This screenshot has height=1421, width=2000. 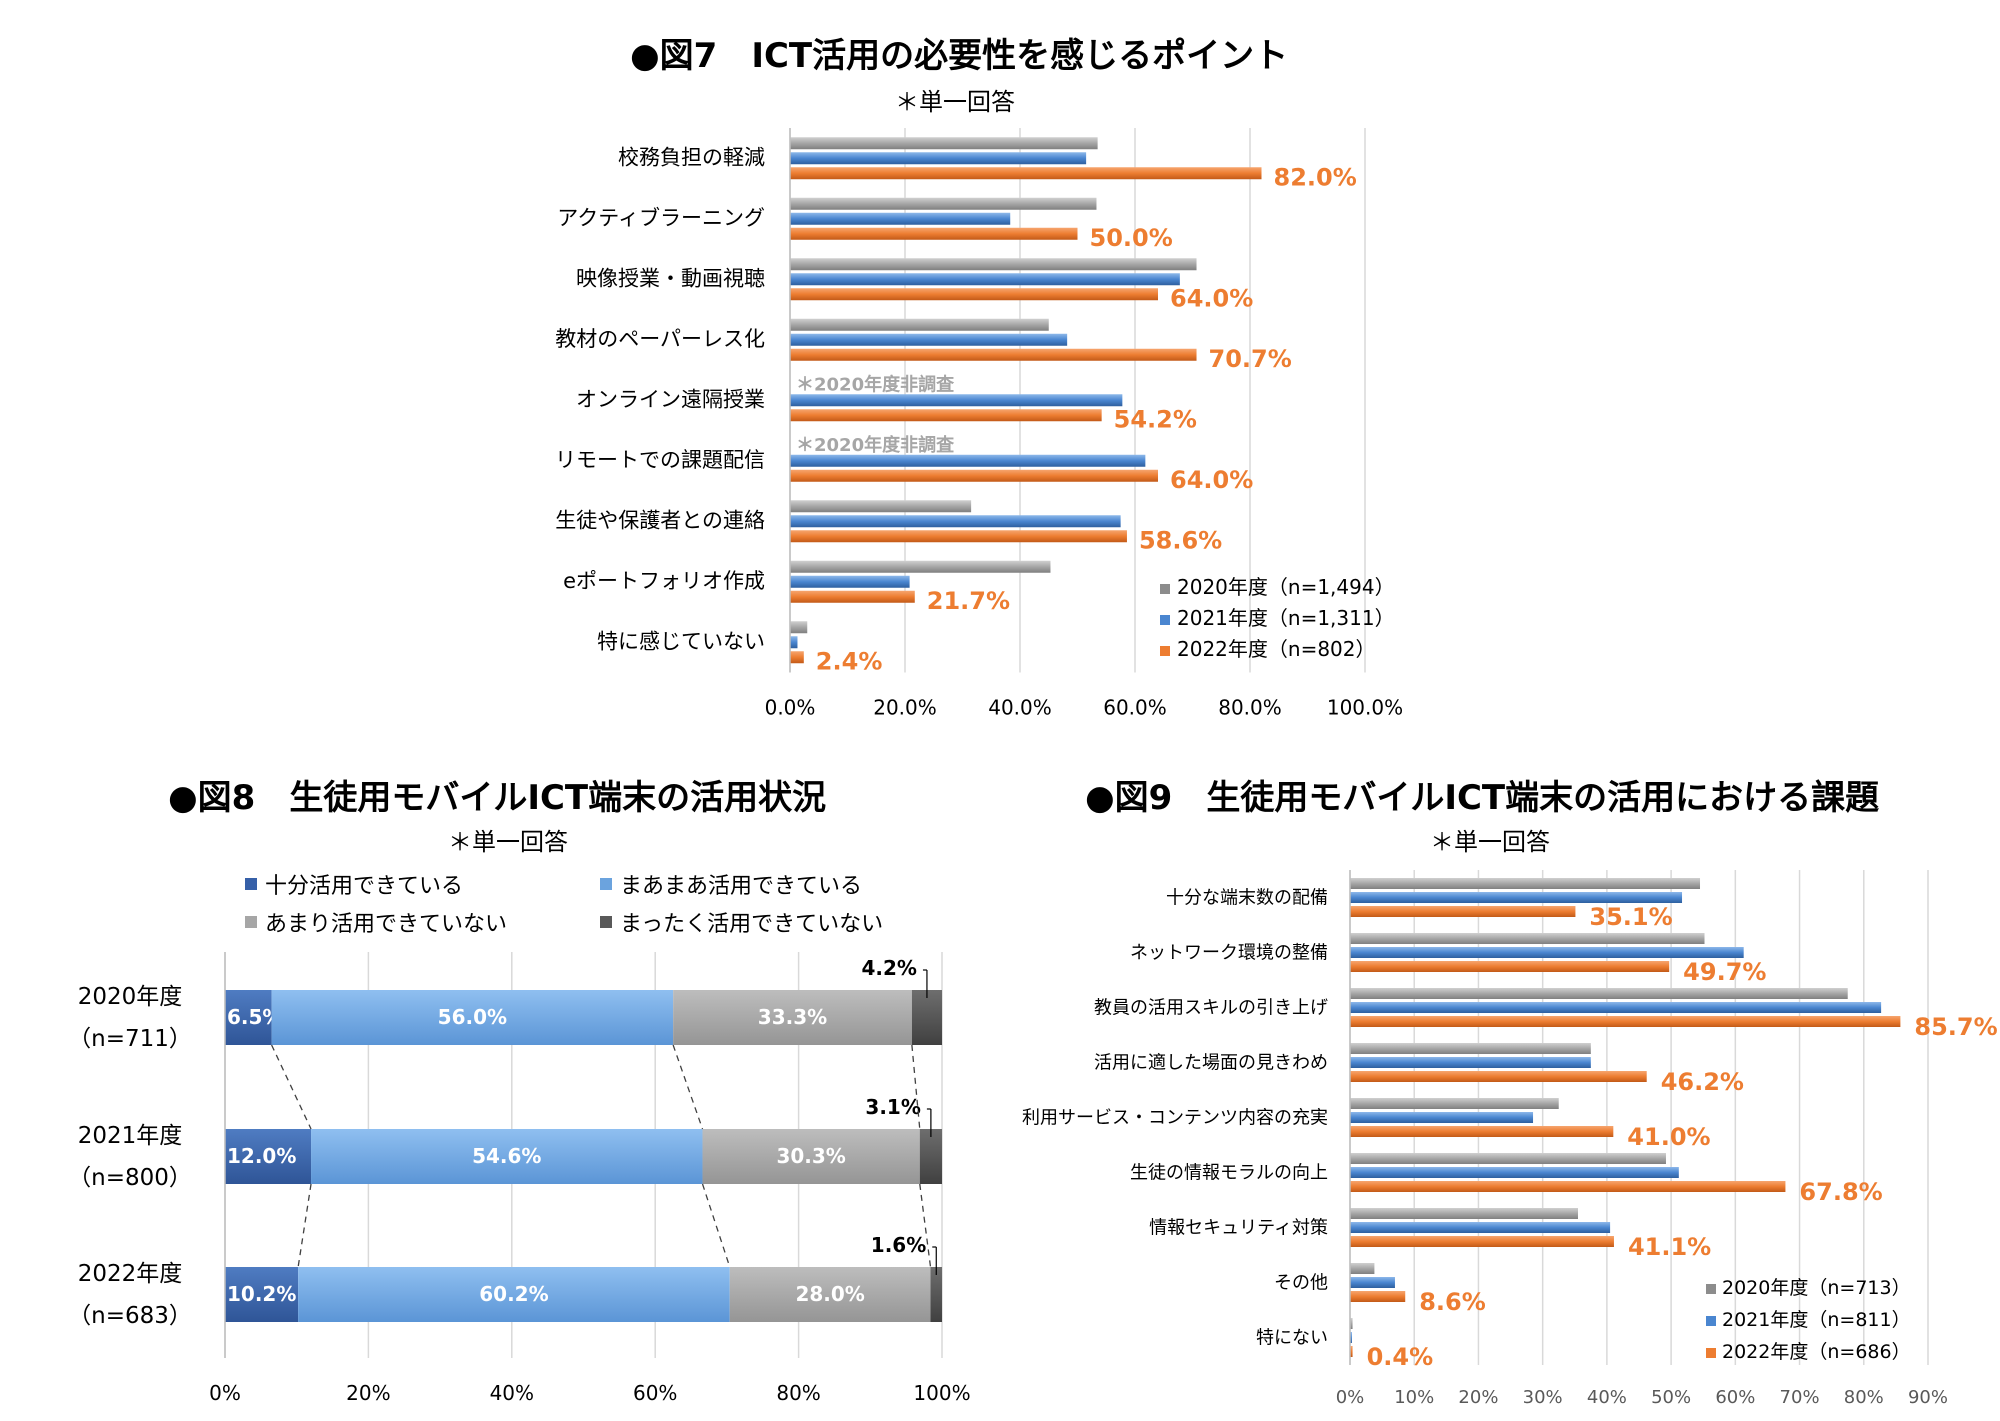 I want to click on fig9-title: ●図9 生徒用モバイルICT端末の活用における課題, so click(x=1482, y=798).